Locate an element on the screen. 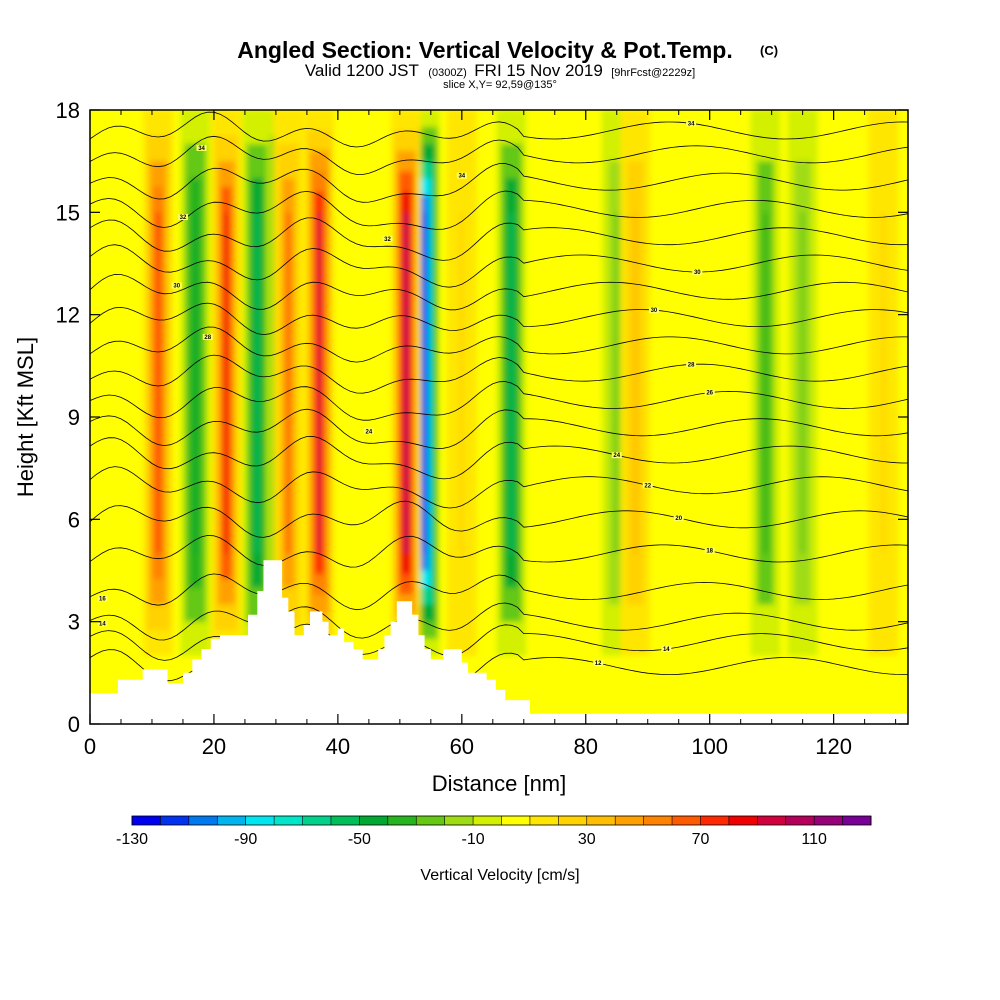 The height and width of the screenshot is (1000, 1000). isentrope-label-14: 30 is located at coordinates (697, 273).